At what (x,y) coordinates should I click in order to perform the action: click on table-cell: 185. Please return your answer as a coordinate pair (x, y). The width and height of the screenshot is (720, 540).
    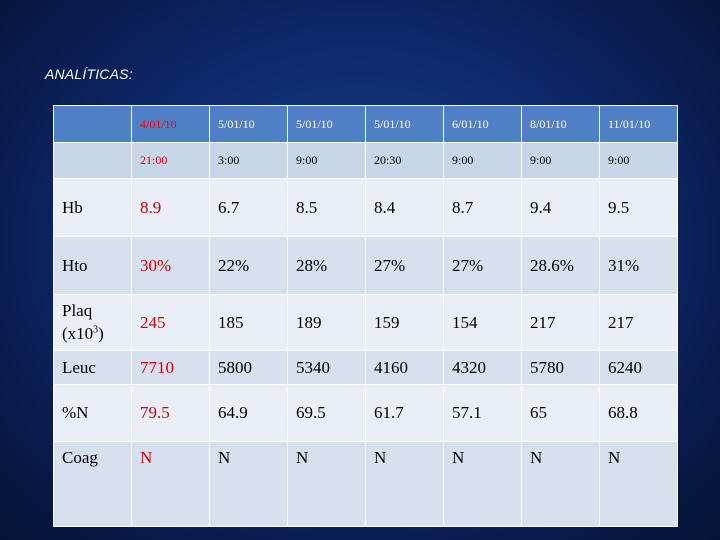
    Looking at the image, I should click on (248, 322).